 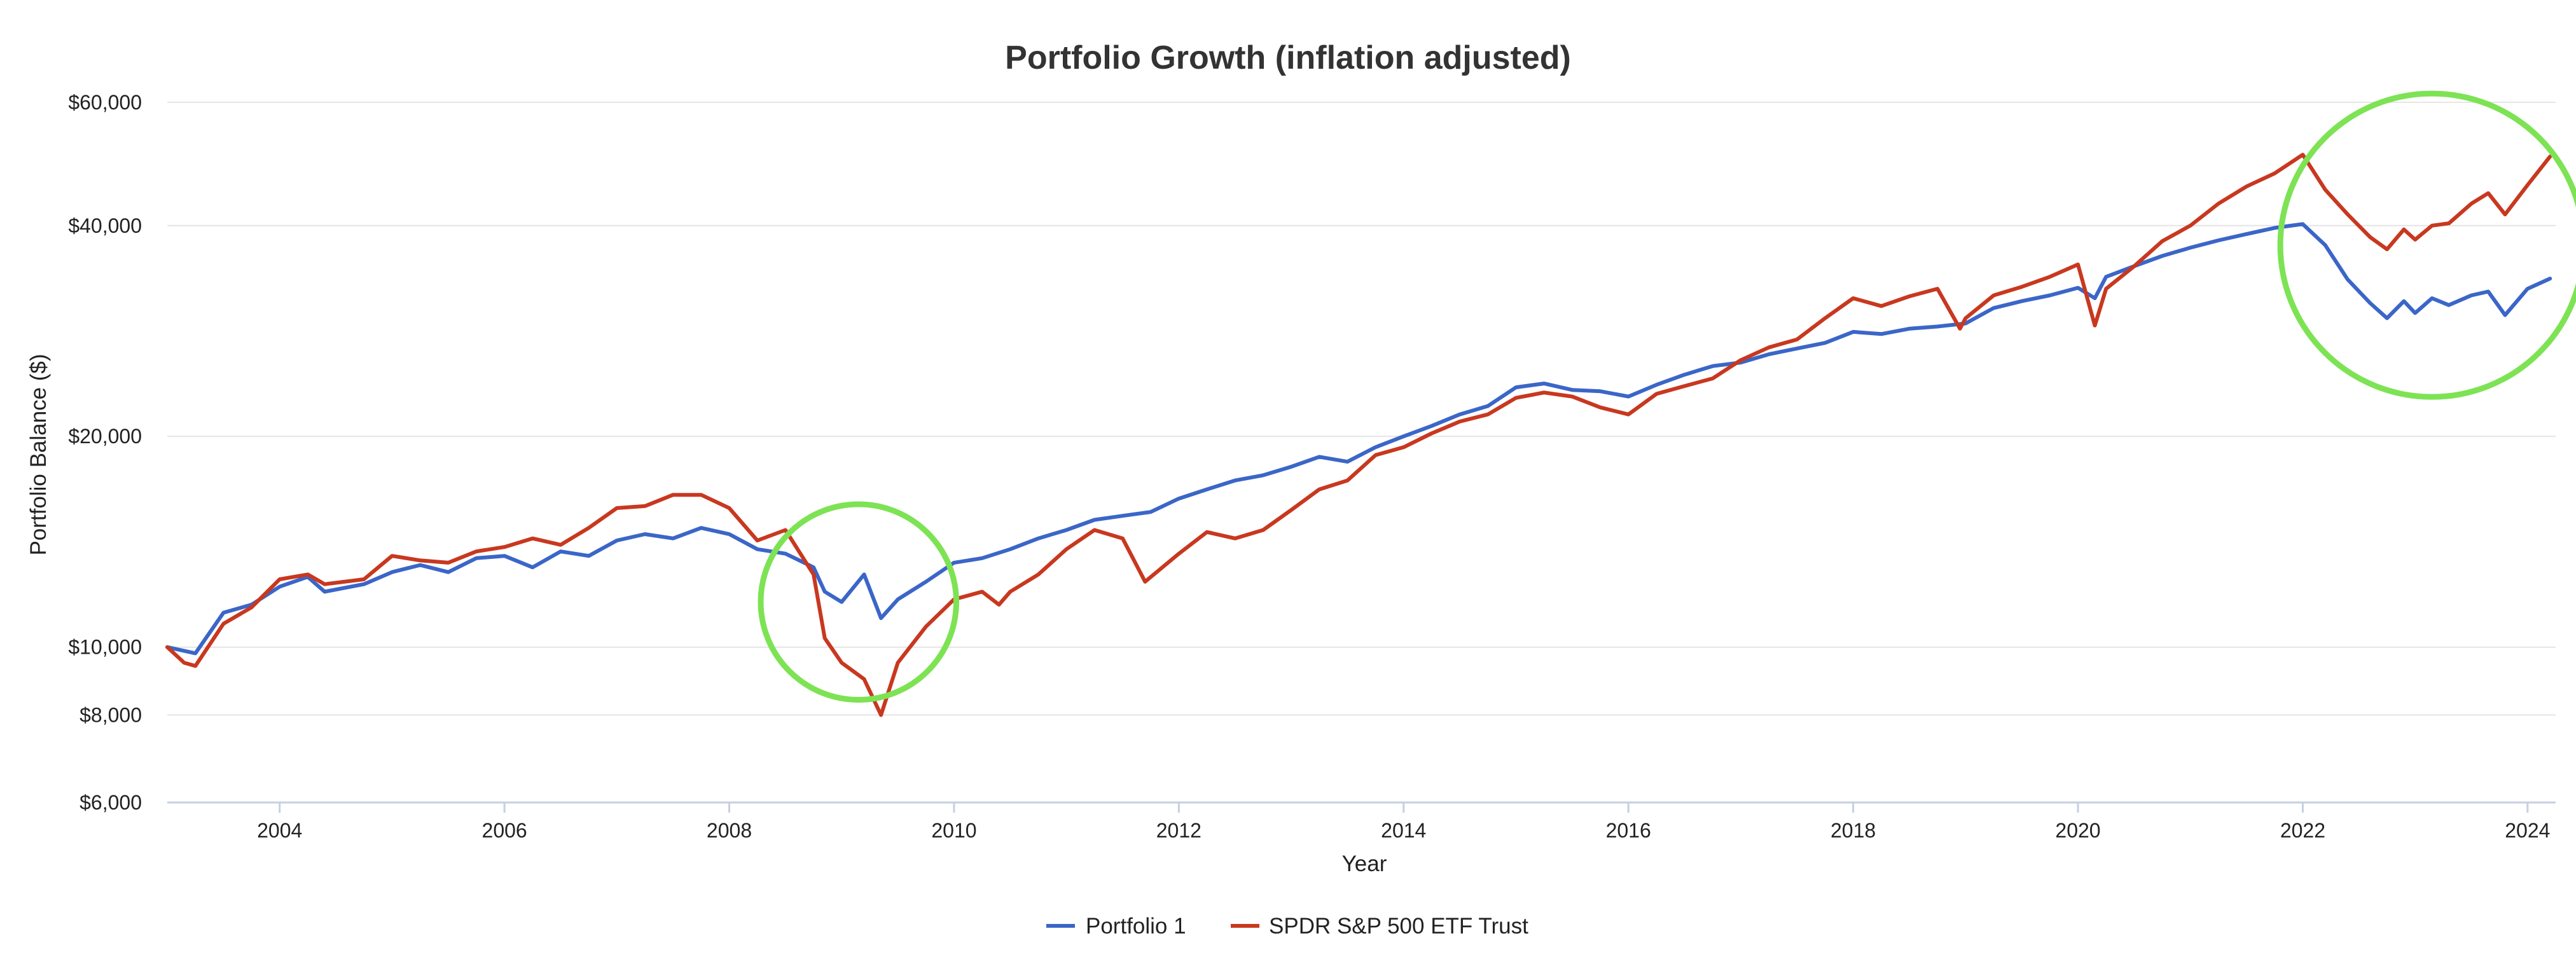 I want to click on y-tick-label-$20,000: $20,000, so click(x=105, y=436).